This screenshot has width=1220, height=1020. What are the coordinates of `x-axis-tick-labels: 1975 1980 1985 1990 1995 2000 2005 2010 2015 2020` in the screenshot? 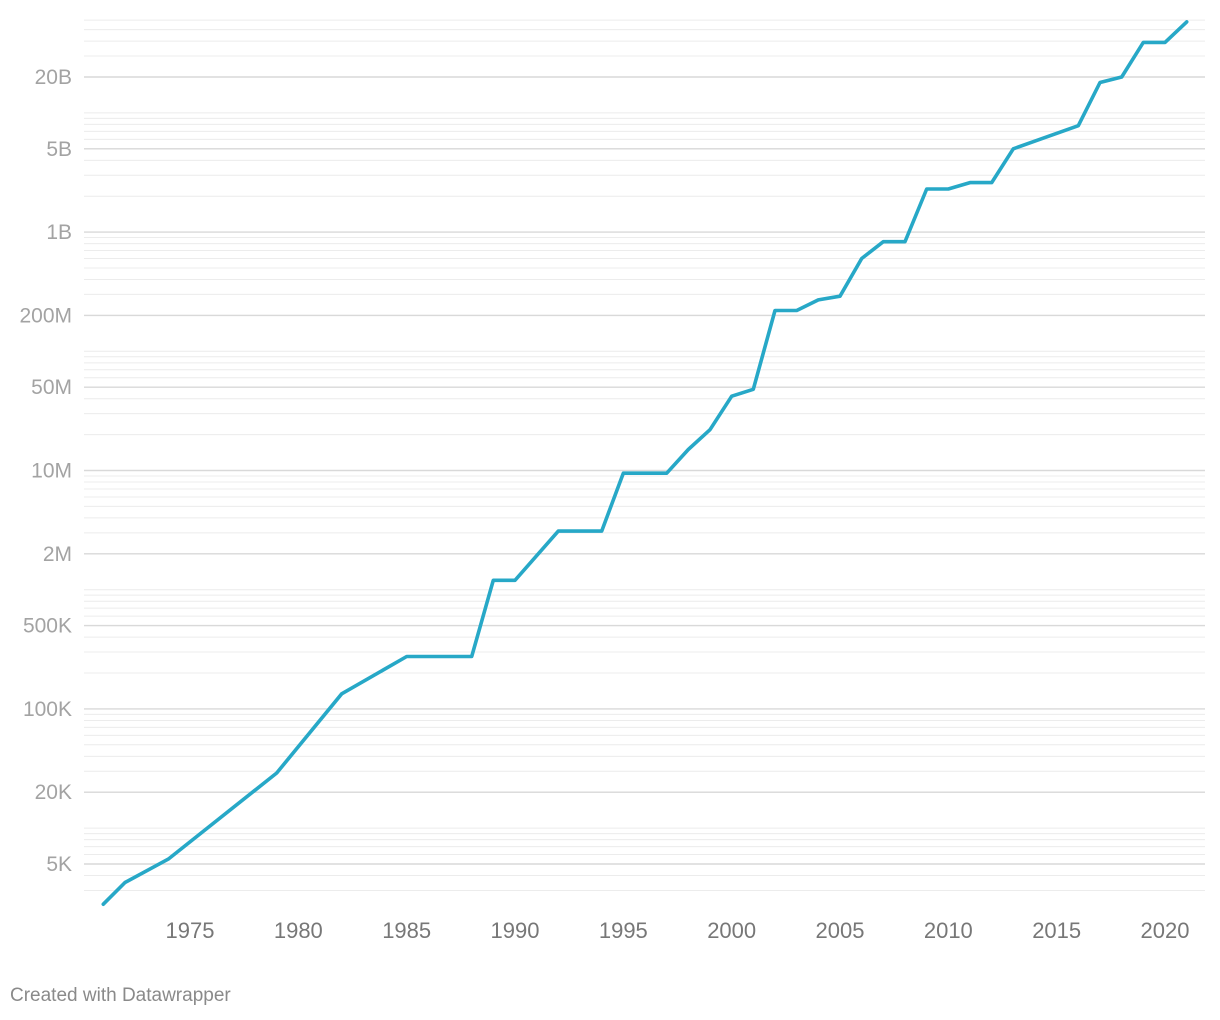 It's located at (678, 930).